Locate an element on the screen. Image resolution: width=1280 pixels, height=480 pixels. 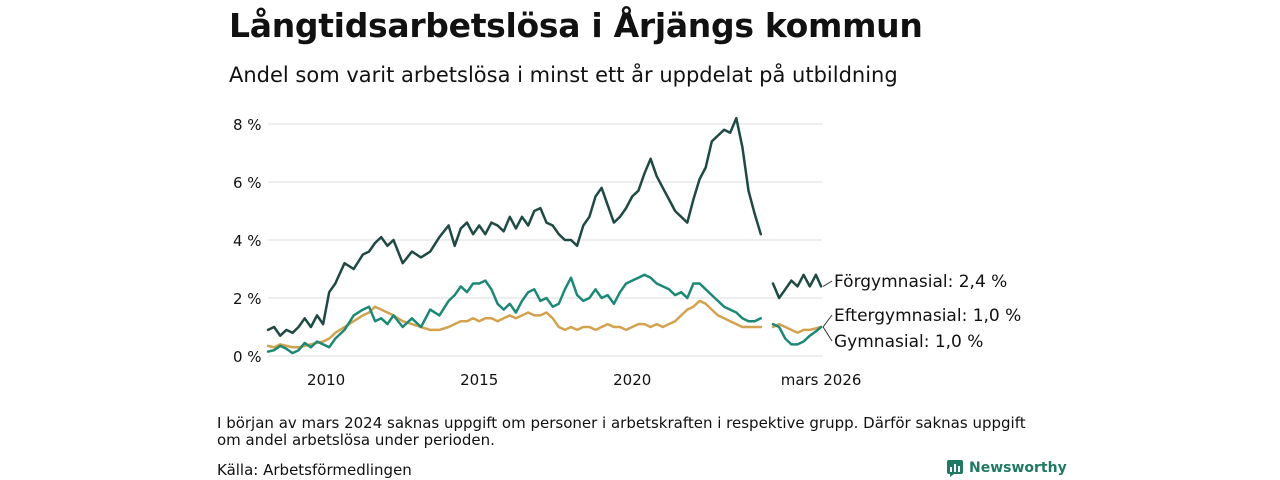
x-axis: 2010 2015 2020 mars 2026 is located at coordinates (584, 380).